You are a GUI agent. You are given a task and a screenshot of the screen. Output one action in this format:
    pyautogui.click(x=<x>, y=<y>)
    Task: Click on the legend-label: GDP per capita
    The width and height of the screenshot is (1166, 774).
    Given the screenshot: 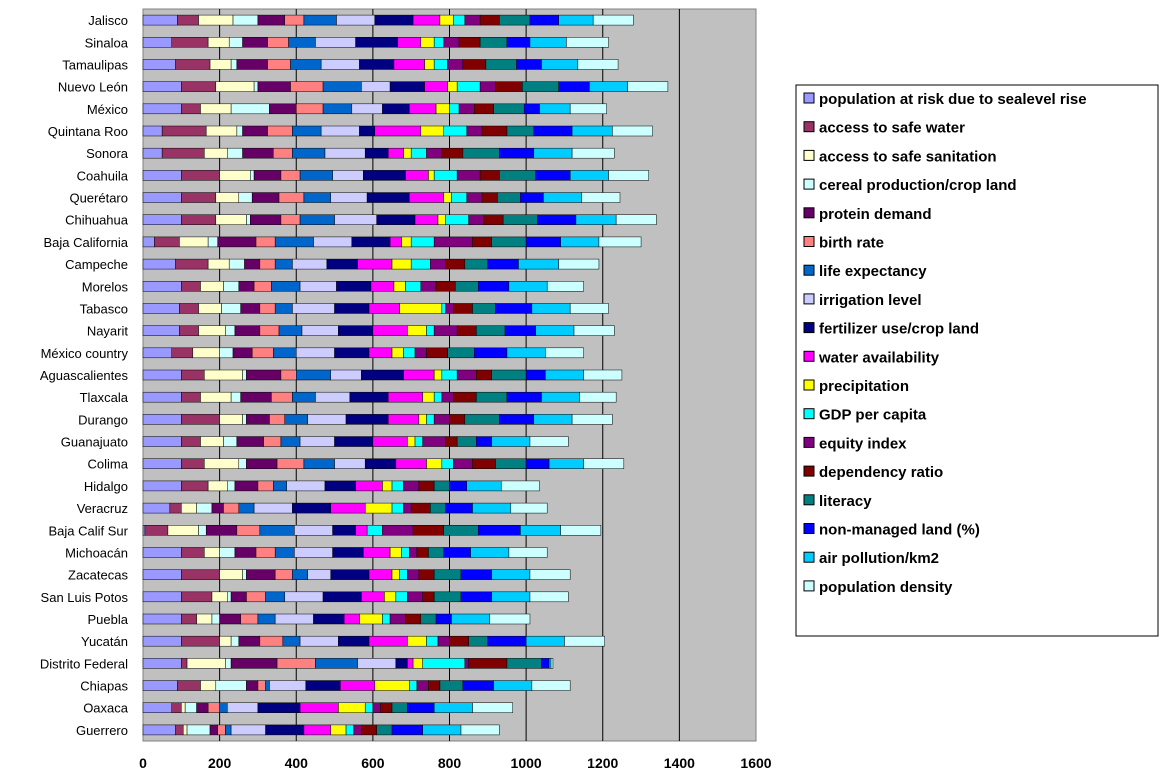 What is the action you would take?
    pyautogui.click(x=873, y=415)
    